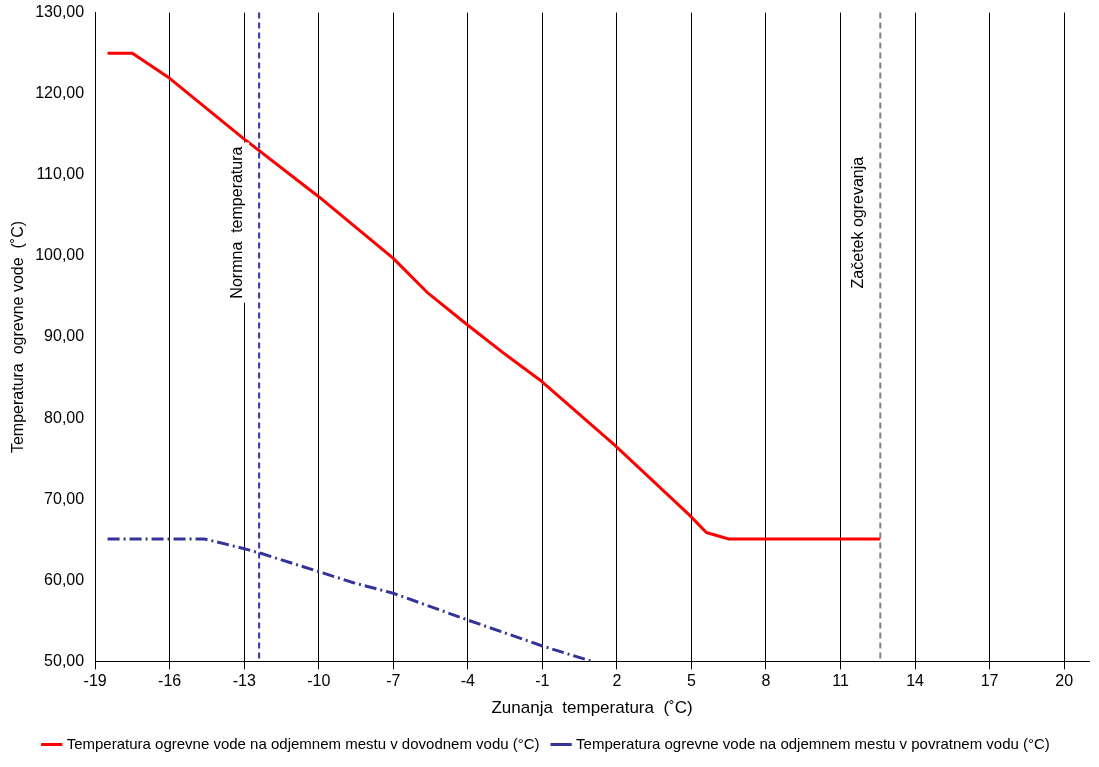  Describe the element at coordinates (60, 255) in the screenshot. I see `y-tick-label: 100,00` at that location.